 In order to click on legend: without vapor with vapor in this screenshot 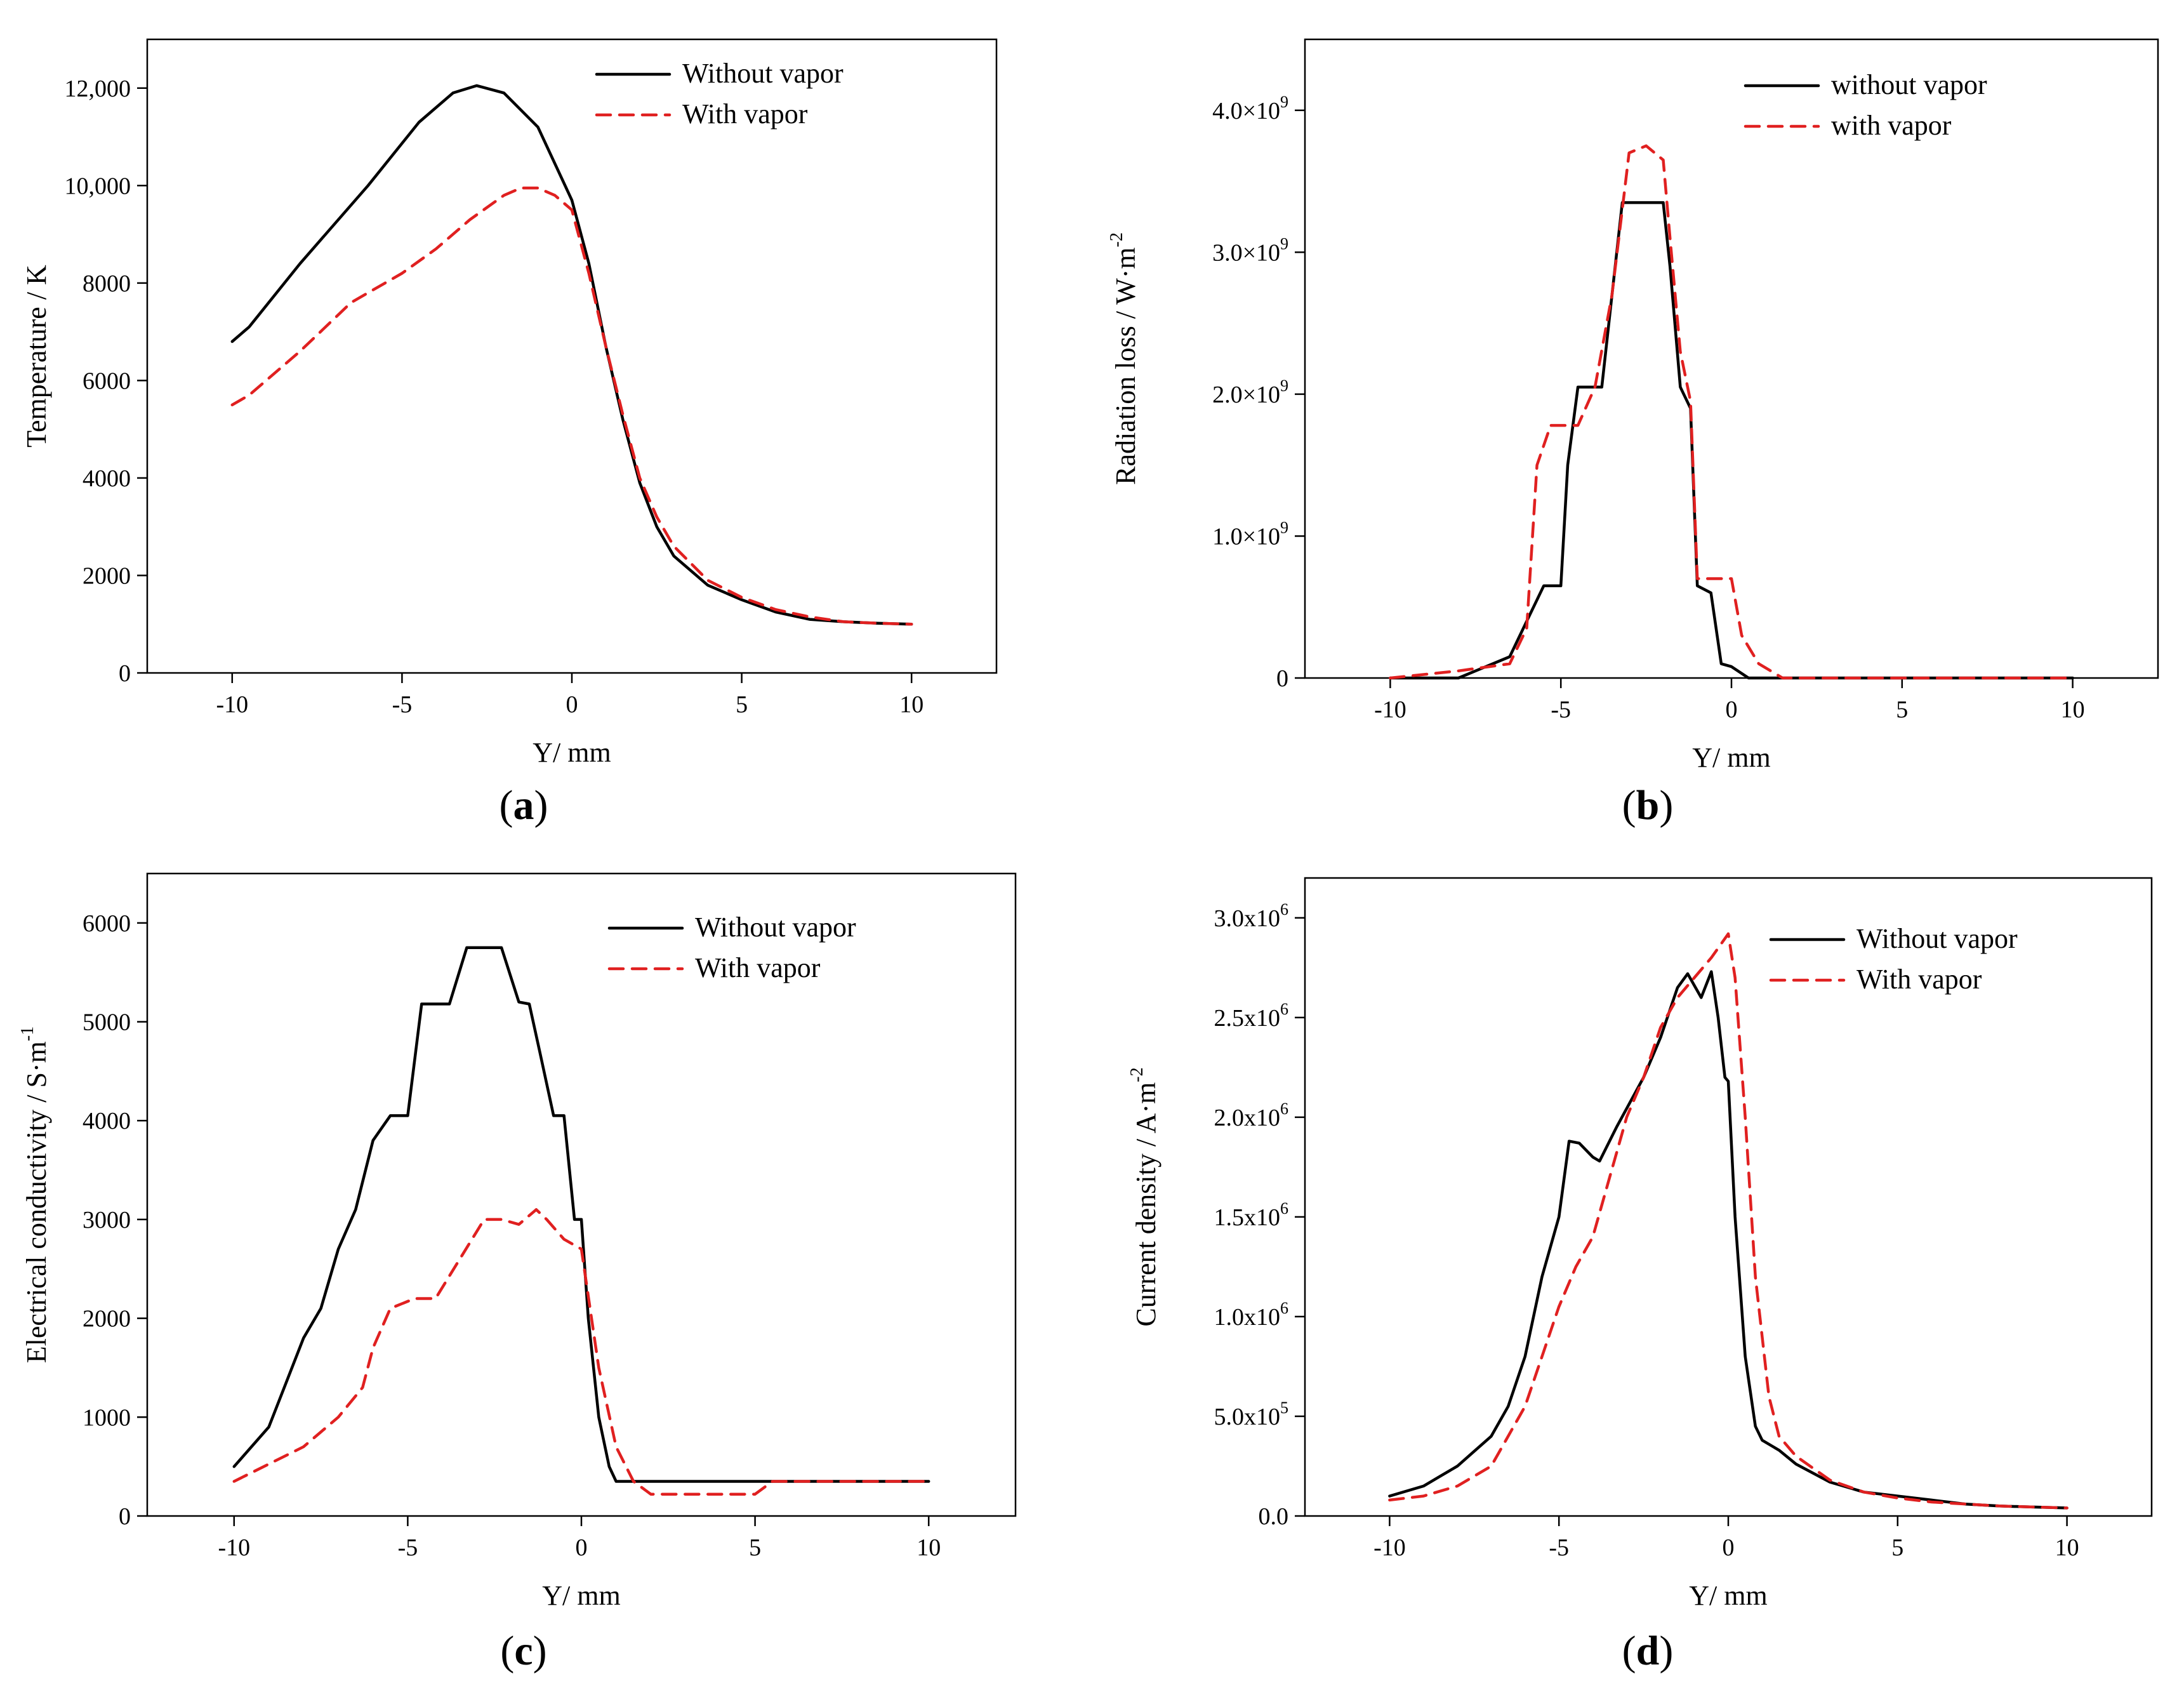, I will do `click(1866, 105)`.